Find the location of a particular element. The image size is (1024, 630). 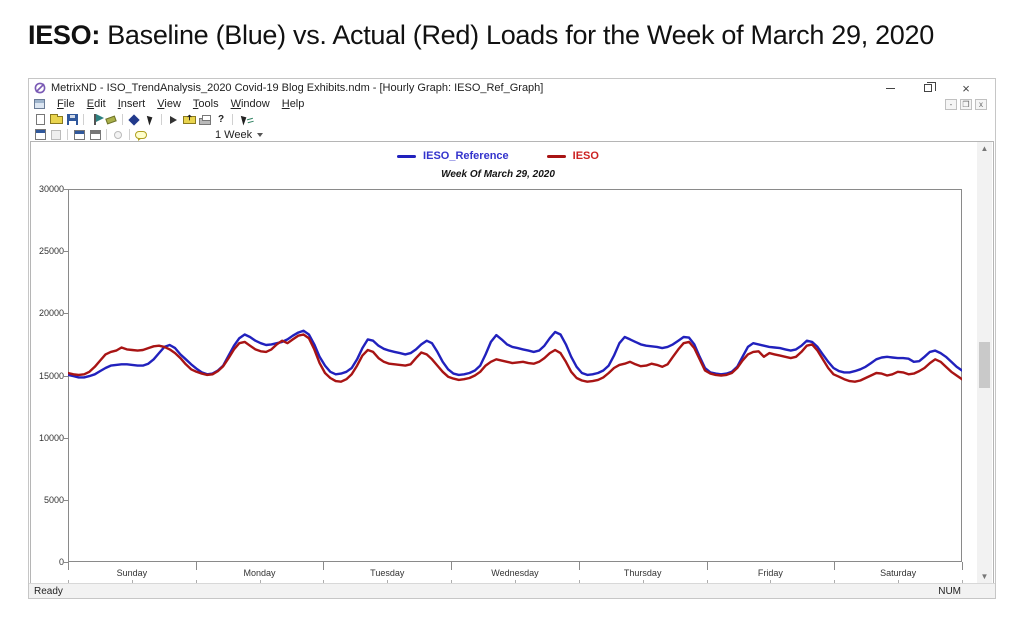

open-folder-icon is located at coordinates (56, 119).